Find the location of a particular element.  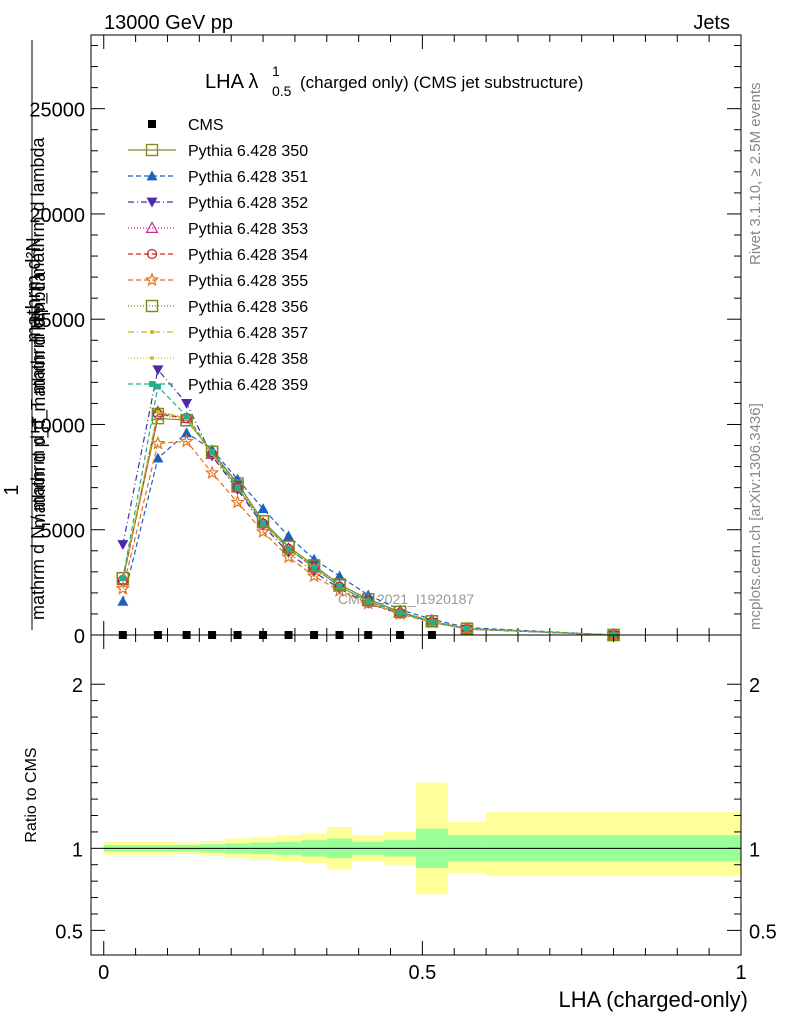

ylabel-main-one: 1 is located at coordinates (12, 489).